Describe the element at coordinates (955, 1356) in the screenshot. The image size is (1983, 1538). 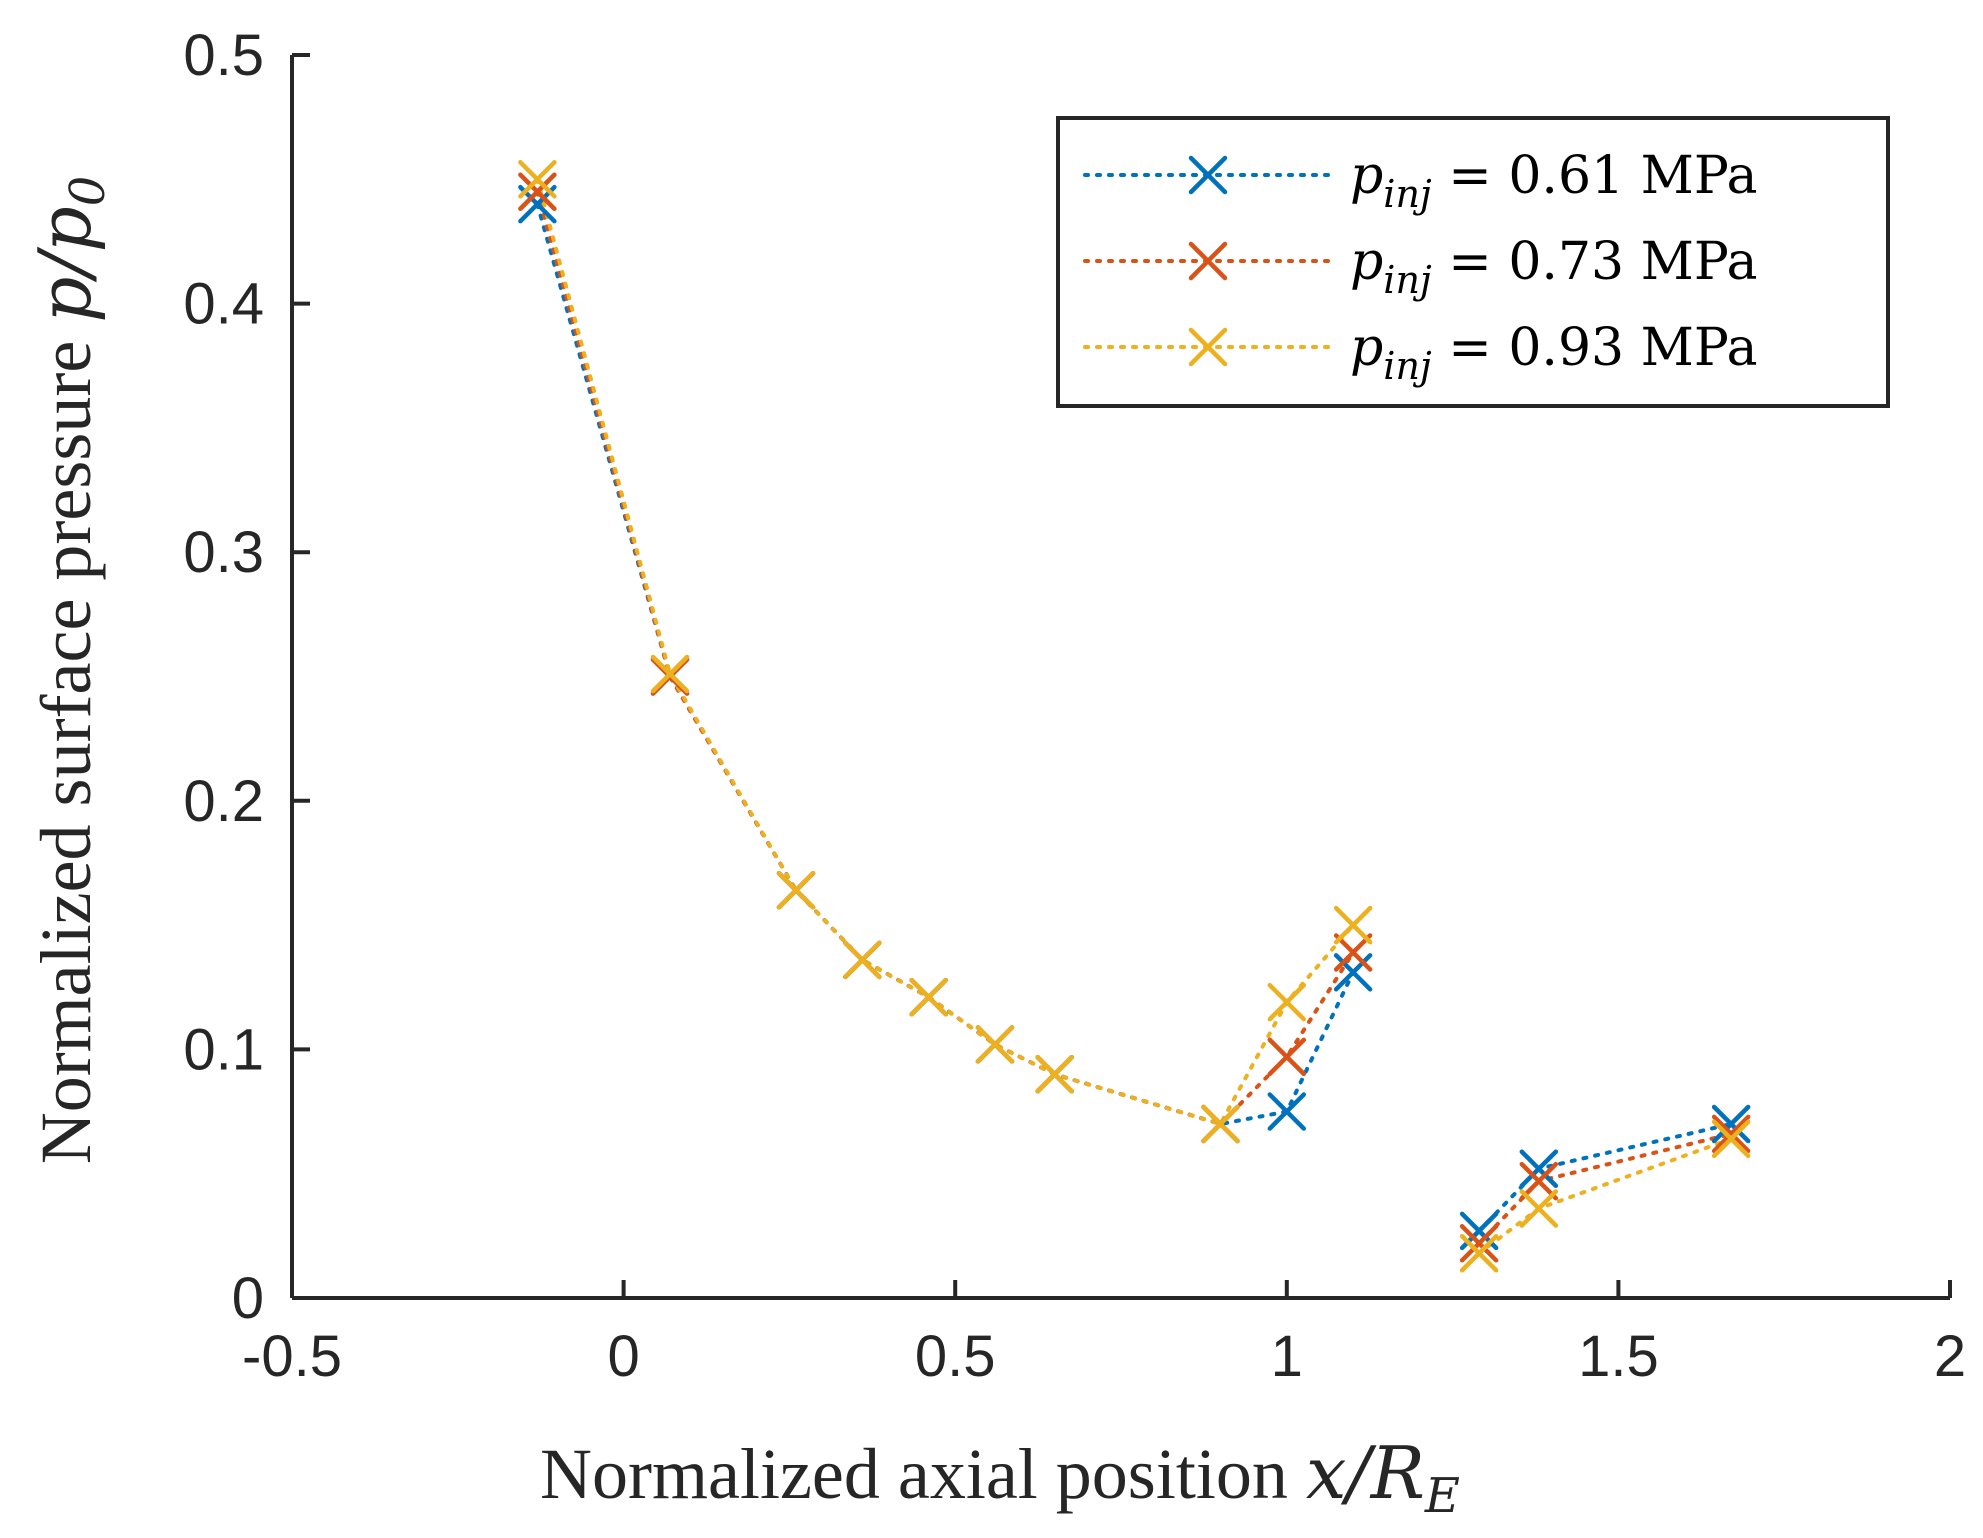
I see `x-tick-label: 0.5` at that location.